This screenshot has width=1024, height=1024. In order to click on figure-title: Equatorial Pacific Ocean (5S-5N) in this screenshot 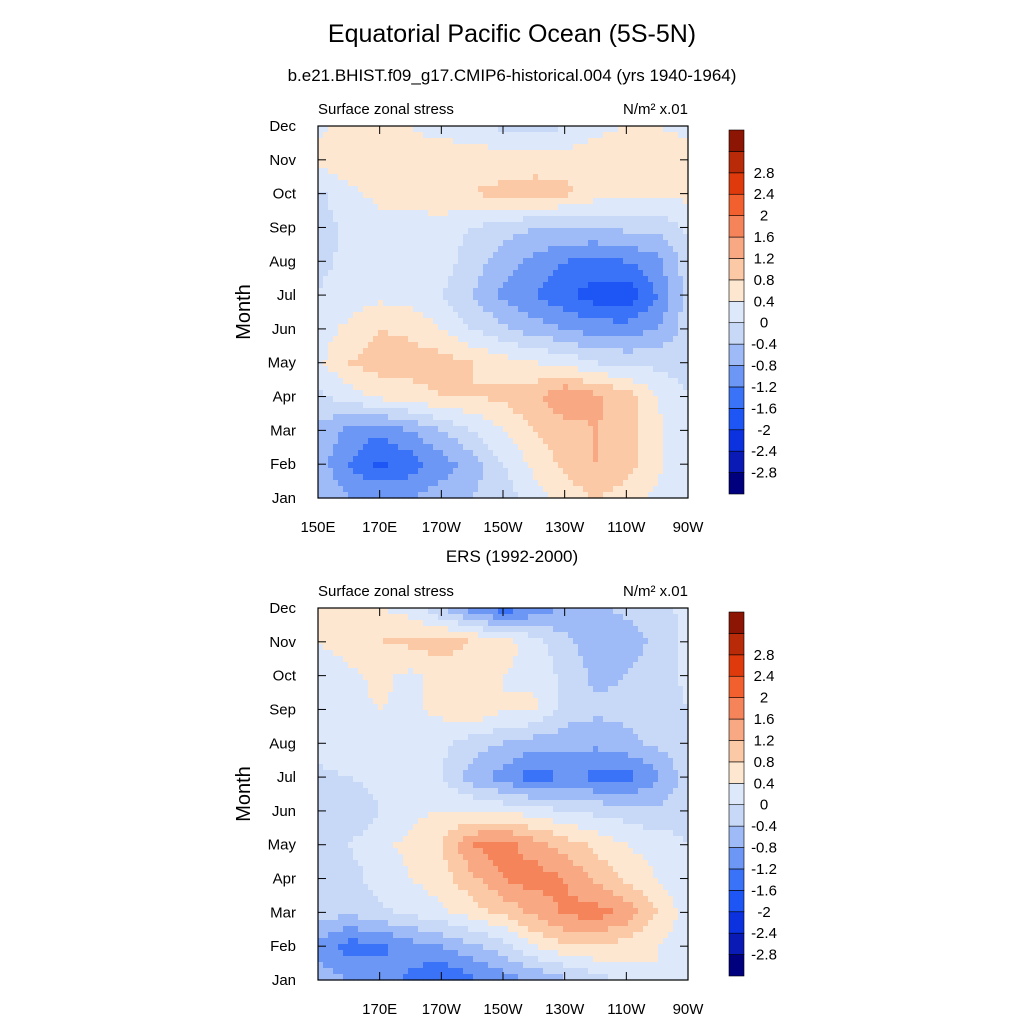, I will do `click(512, 34)`.